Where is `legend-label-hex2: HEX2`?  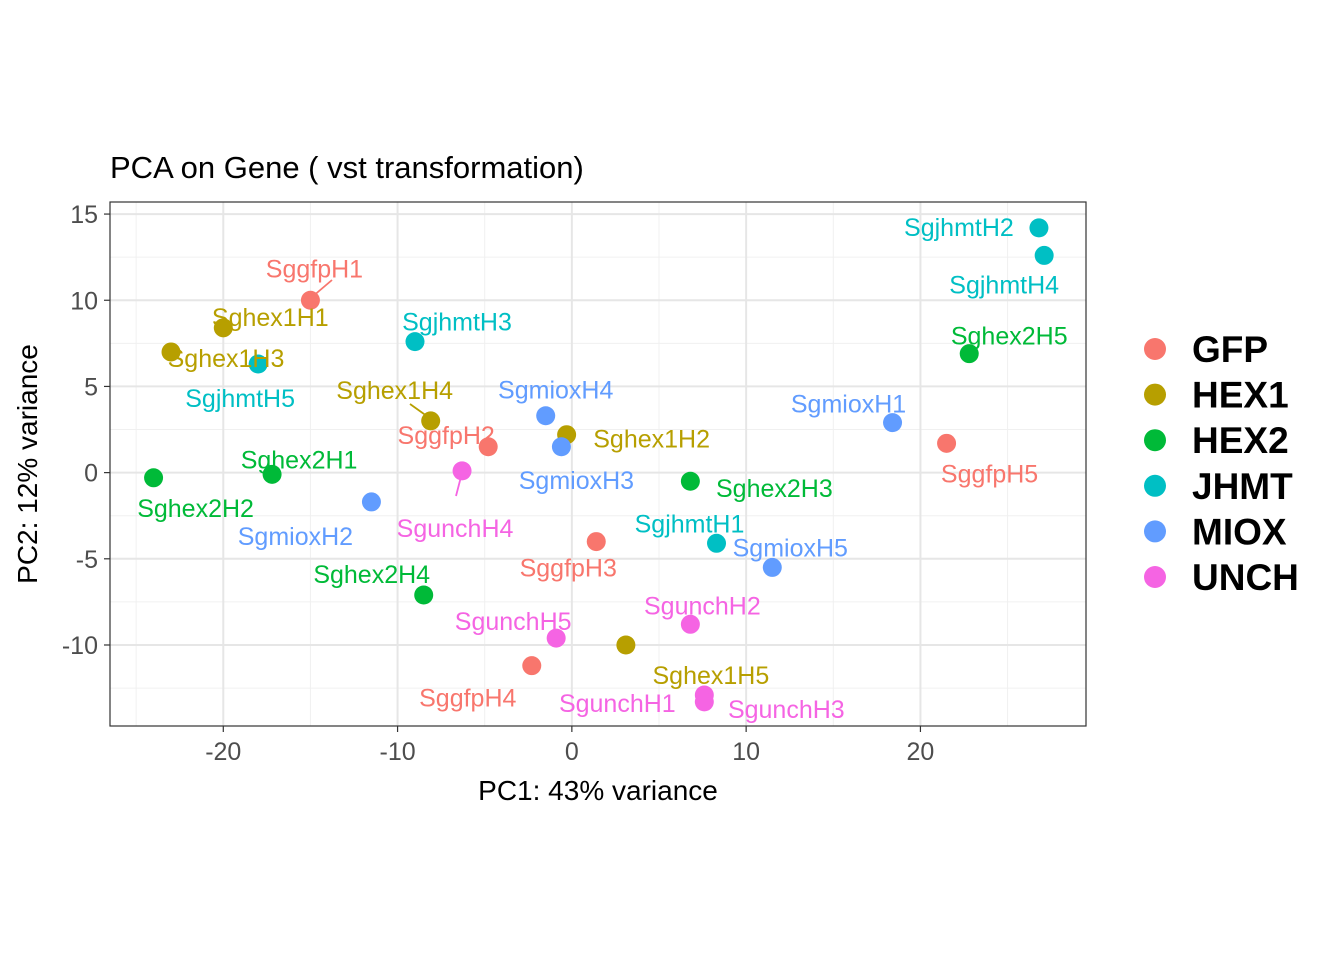
legend-label-hex2: HEX2 is located at coordinates (1240, 440).